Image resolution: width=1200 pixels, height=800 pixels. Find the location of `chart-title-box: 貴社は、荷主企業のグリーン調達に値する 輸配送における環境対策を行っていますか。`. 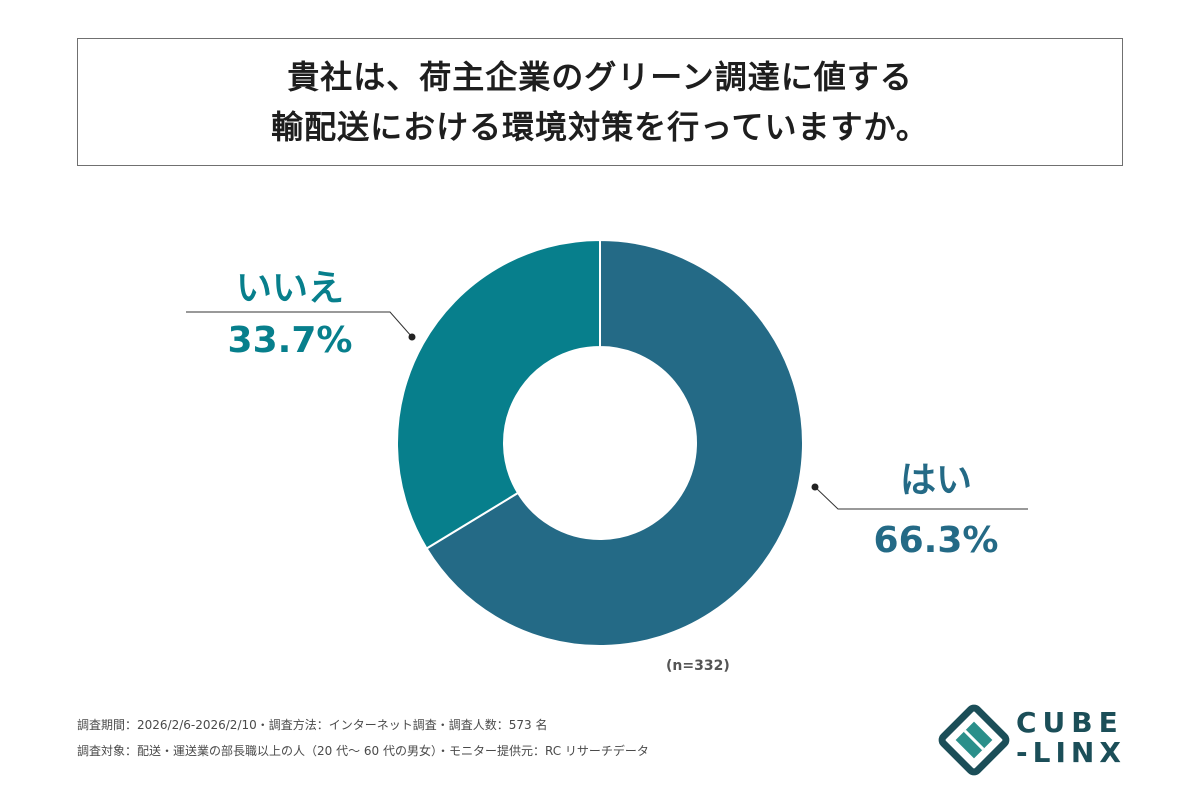

chart-title-box: 貴社は、荷主企業のグリーン調達に値する 輸配送における環境対策を行っていますか。 is located at coordinates (600, 102).